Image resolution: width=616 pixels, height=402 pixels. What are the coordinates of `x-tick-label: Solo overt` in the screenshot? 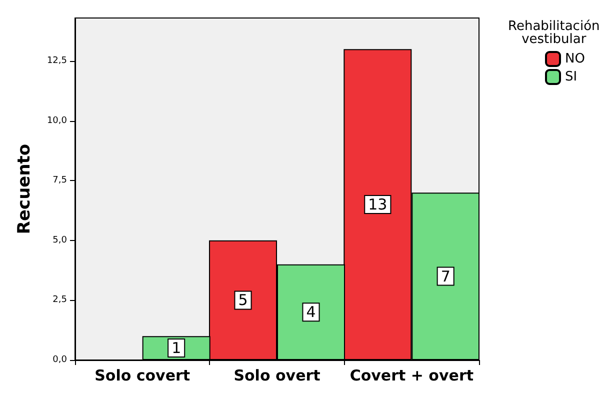 It's located at (277, 375).